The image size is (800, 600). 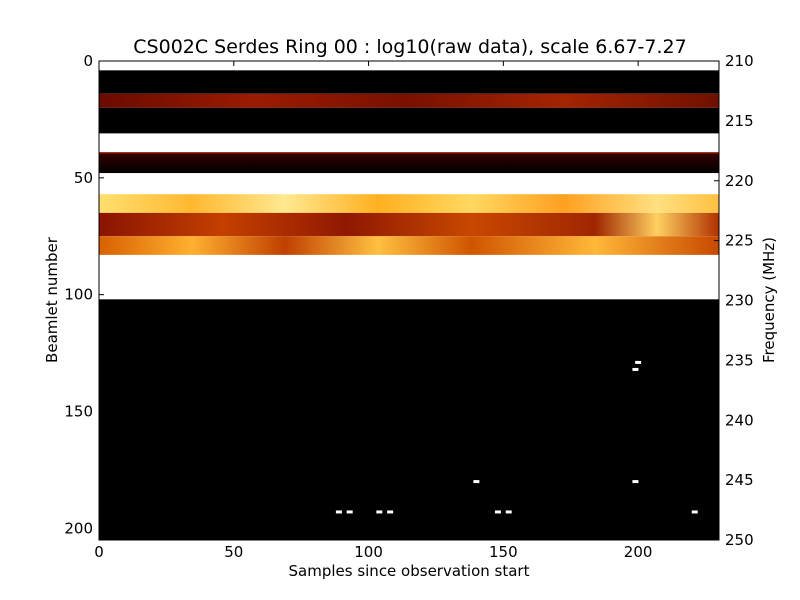 I want to click on y-right-tick-label-3: 225, so click(x=739, y=241).